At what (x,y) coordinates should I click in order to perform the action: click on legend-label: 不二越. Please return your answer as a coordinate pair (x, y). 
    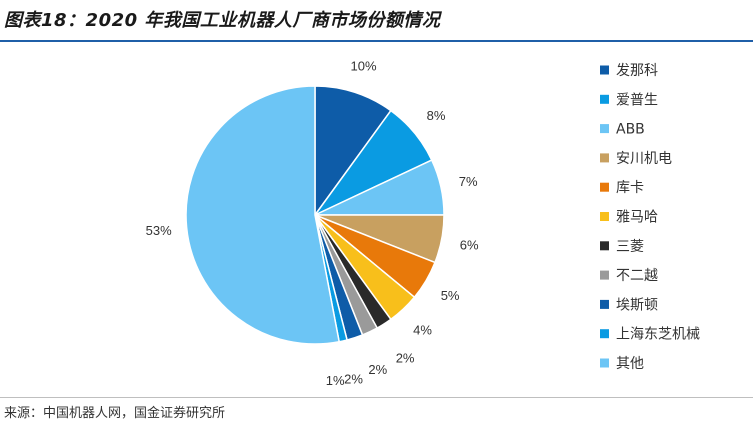
    Looking at the image, I should click on (637, 276).